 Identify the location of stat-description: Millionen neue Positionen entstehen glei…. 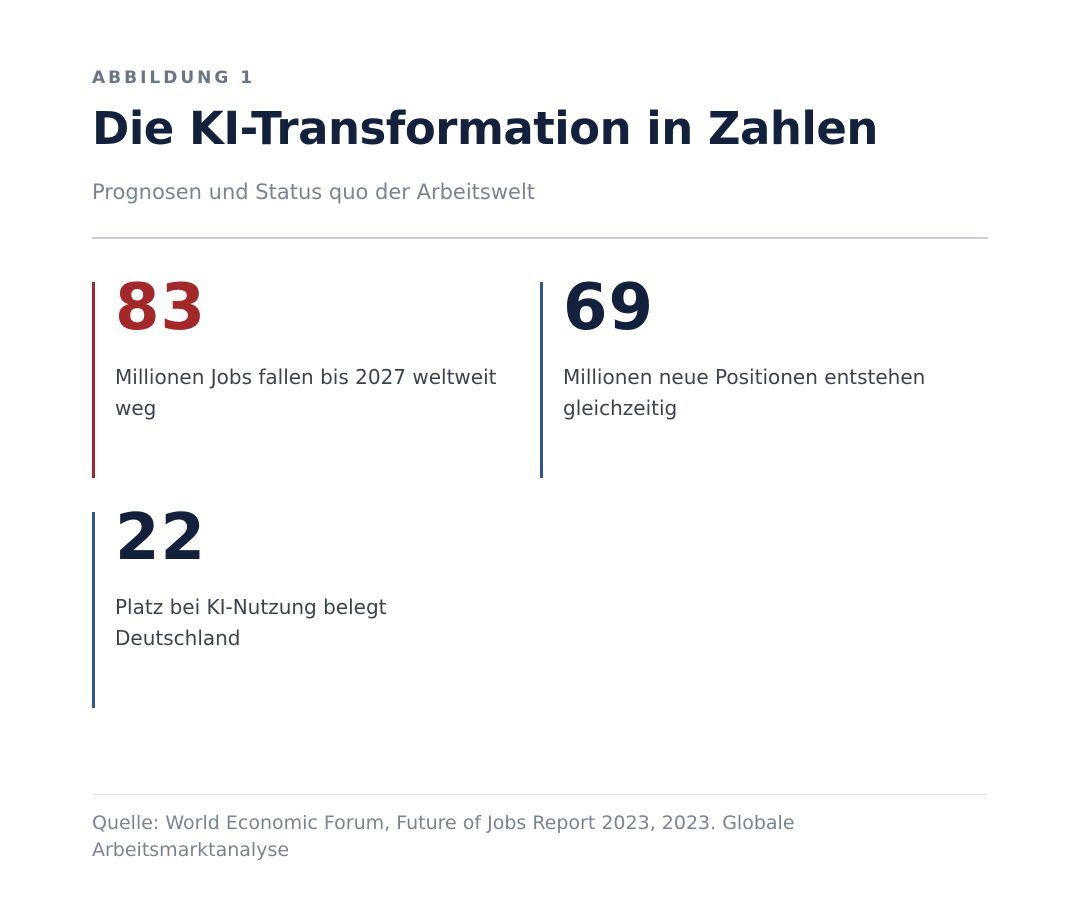
(744, 392).